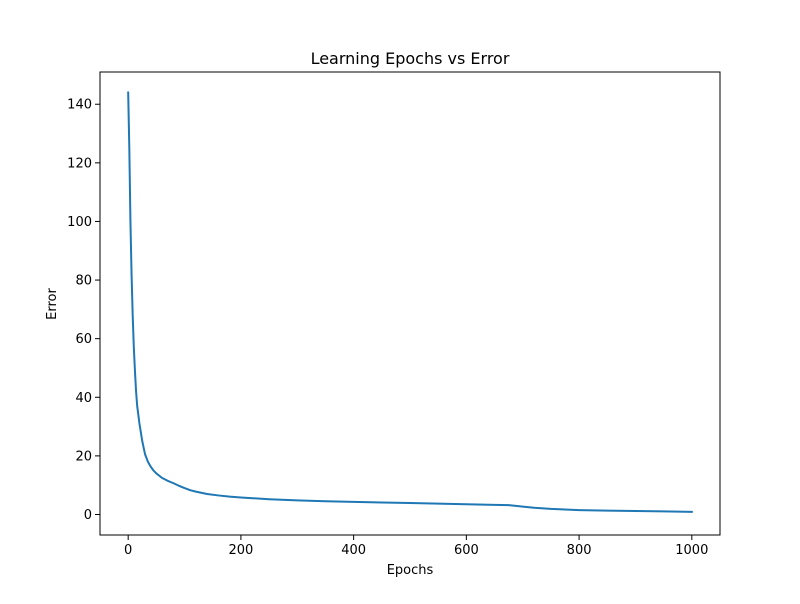 The width and height of the screenshot is (800, 604). I want to click on y-axis-label: Error, so click(52, 304).